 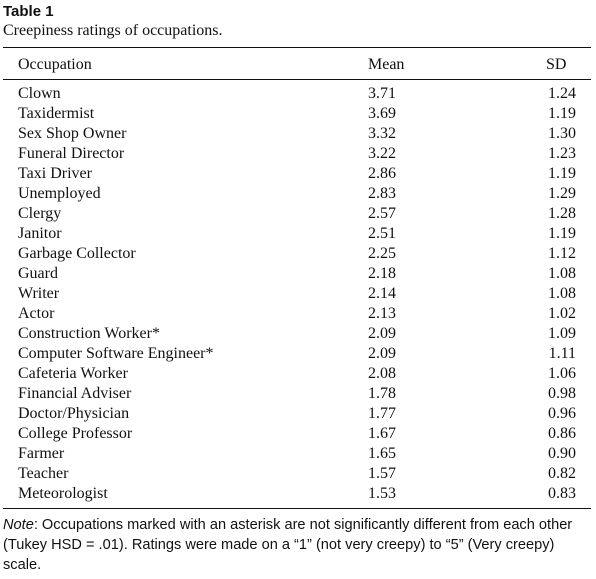 What do you see at coordinates (297, 47) in the screenshot?
I see `top-rule` at bounding box center [297, 47].